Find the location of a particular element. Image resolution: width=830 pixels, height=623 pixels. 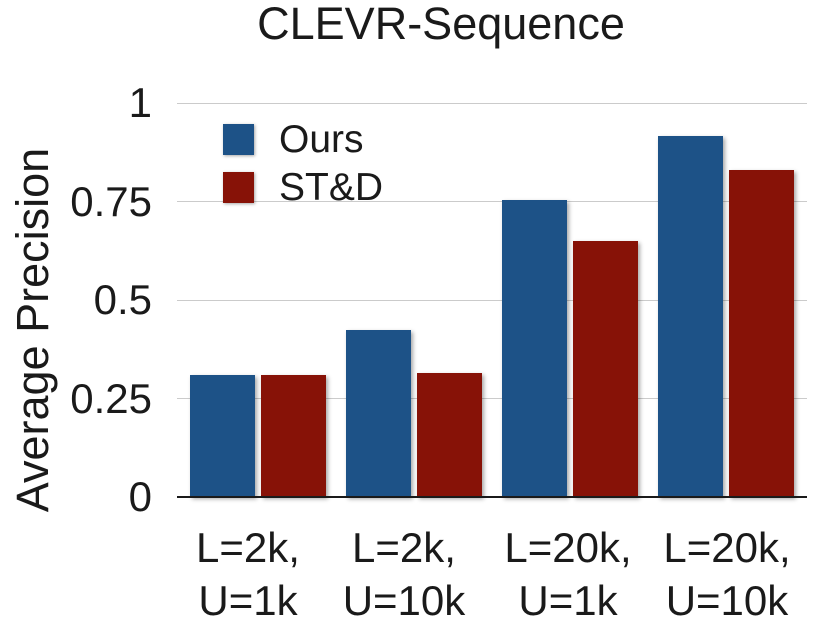

y-tick-label: 1 is located at coordinates (140, 102).